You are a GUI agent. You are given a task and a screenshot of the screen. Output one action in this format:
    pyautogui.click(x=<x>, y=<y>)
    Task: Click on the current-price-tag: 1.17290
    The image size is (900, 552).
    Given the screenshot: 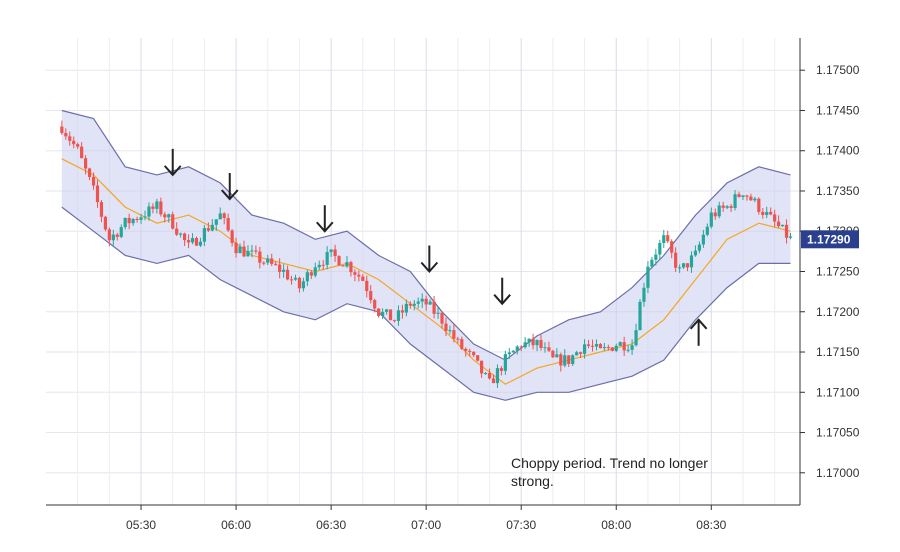 What is the action you would take?
    pyautogui.click(x=830, y=239)
    